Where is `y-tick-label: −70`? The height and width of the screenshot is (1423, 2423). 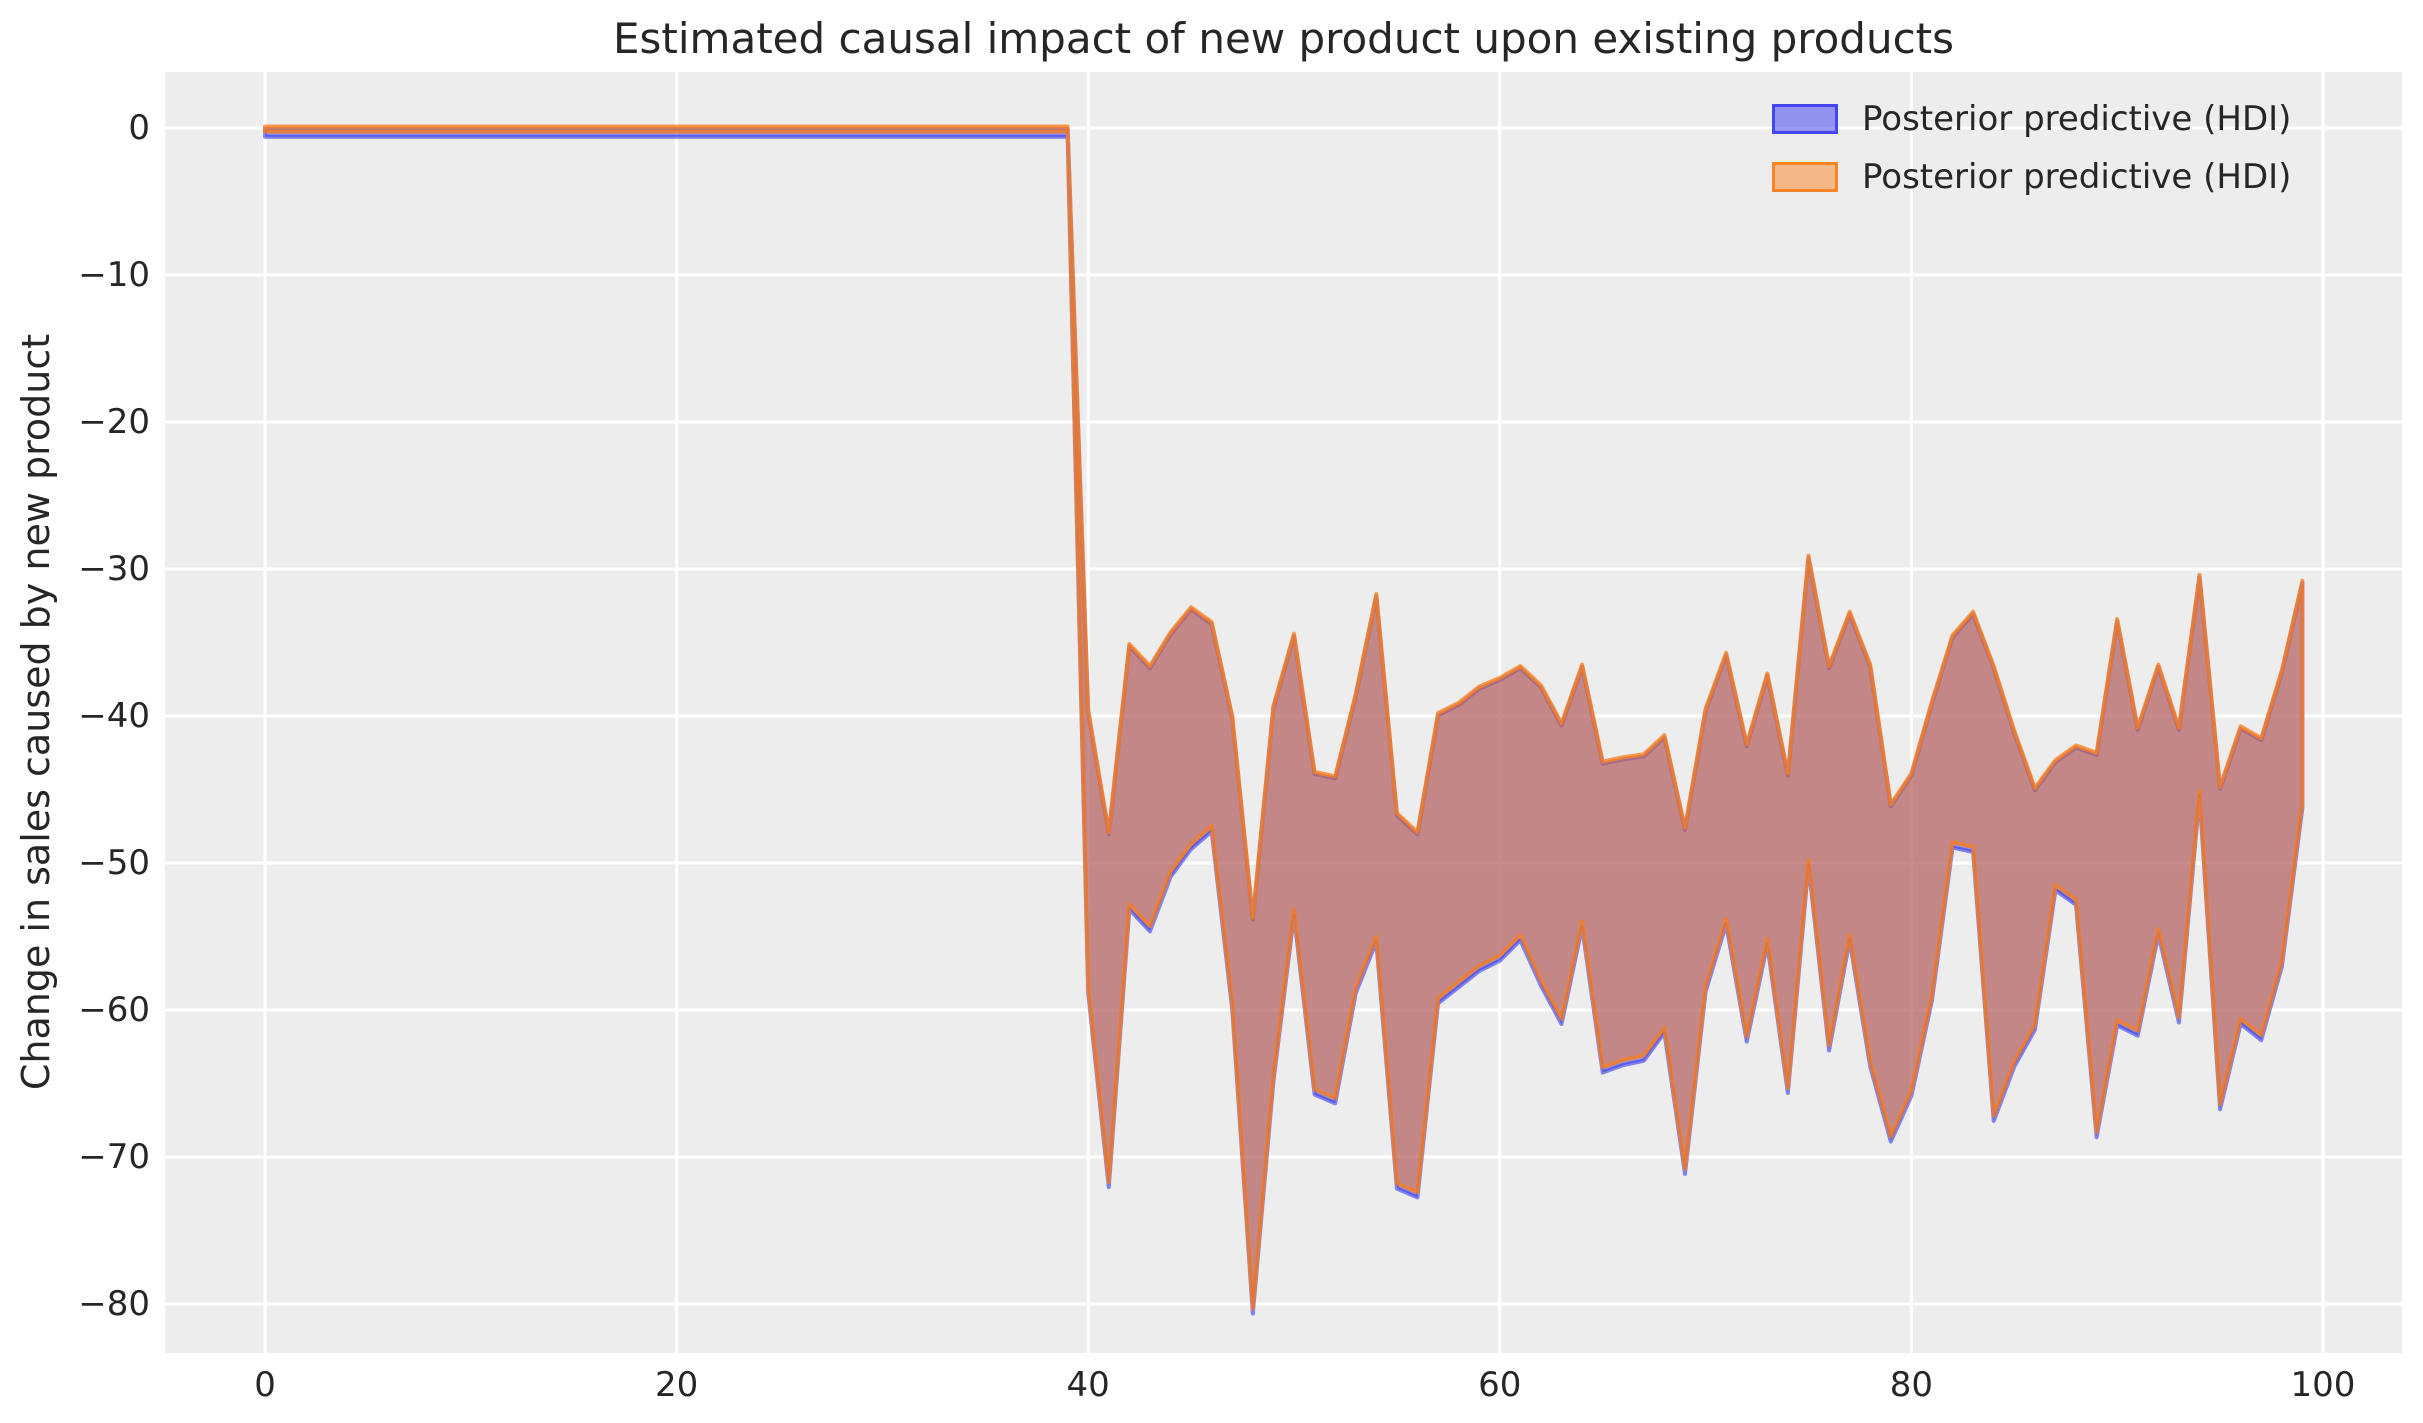
y-tick-label: −70 is located at coordinates (114, 1157).